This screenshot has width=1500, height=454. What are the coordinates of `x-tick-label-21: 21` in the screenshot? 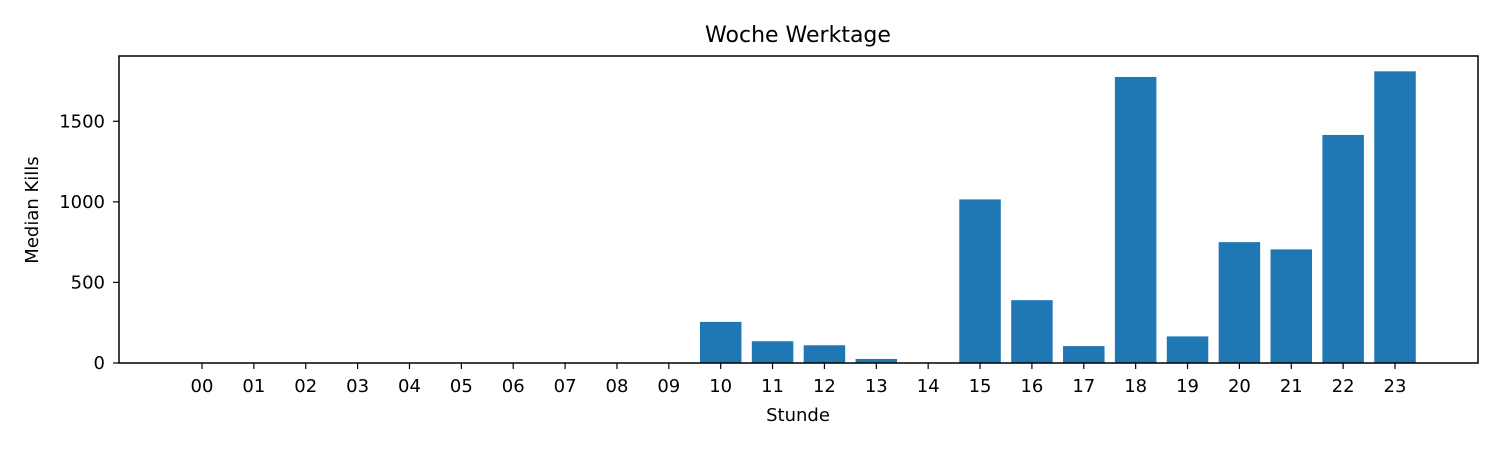 It's located at (1291, 386).